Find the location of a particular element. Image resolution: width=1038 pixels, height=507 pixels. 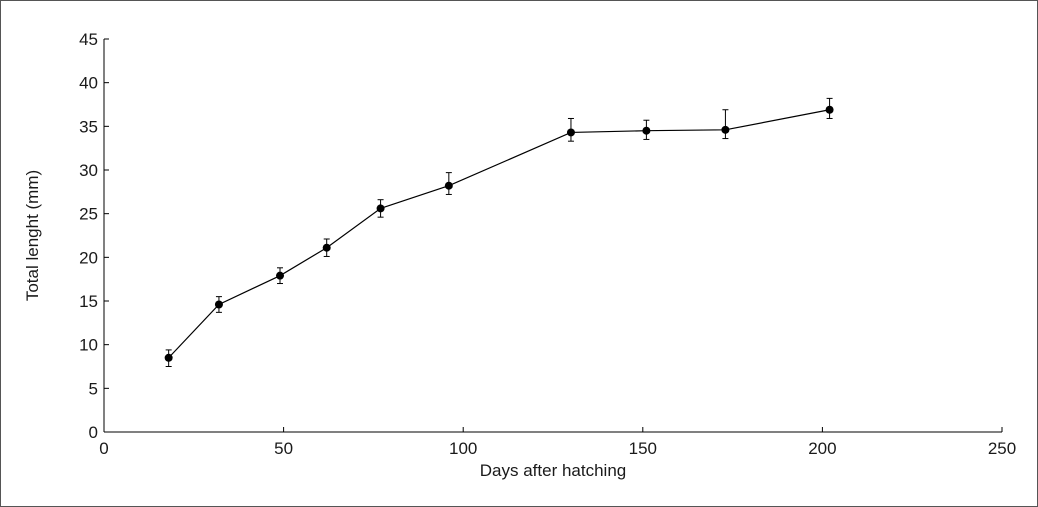

y-tick-label: 45 is located at coordinates (88, 39).